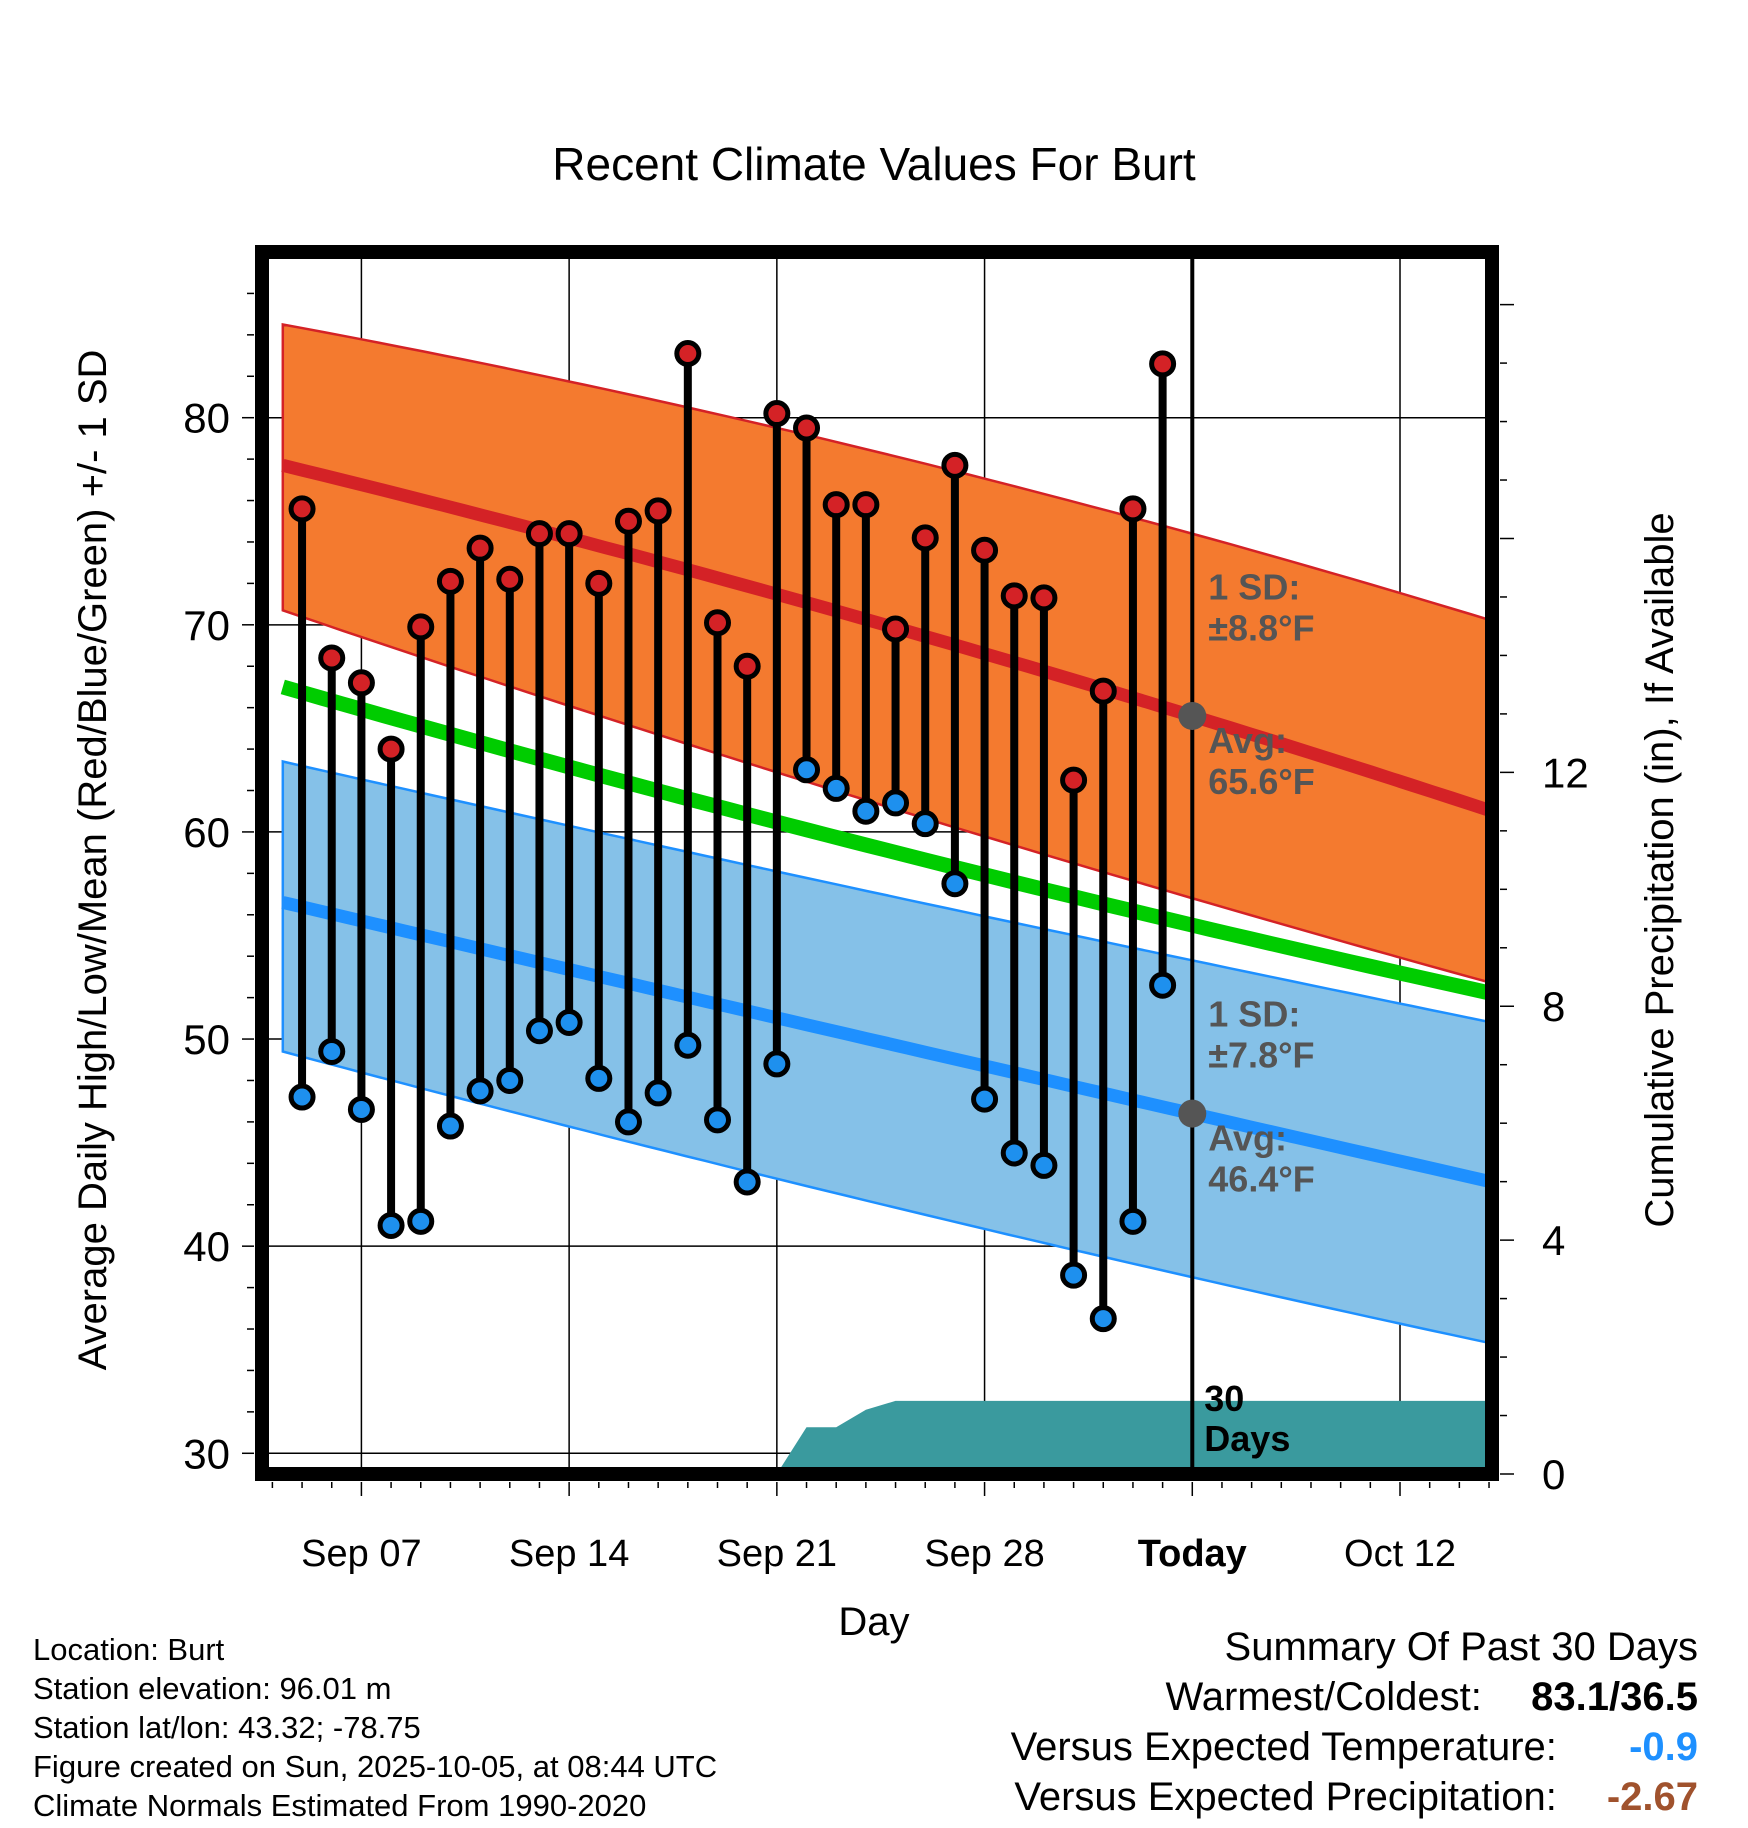 This screenshot has width=1748, height=1828. What do you see at coordinates (1283, 1747) in the screenshot?
I see `temp-label: Versus Expected Temperature:` at bounding box center [1283, 1747].